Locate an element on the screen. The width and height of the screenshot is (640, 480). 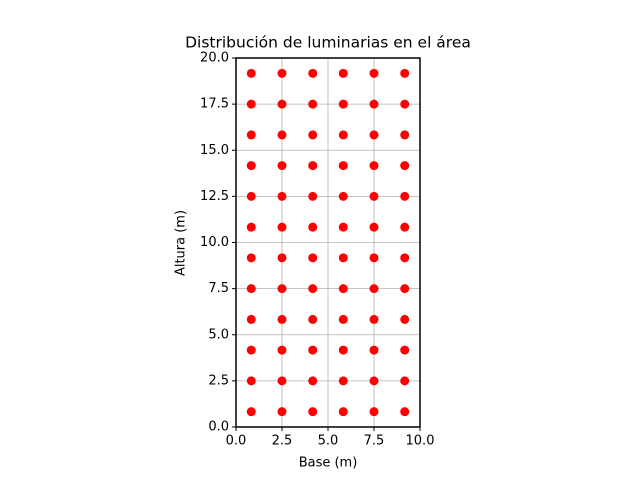
y-tick-label: 15.0 is located at coordinates (214, 150).